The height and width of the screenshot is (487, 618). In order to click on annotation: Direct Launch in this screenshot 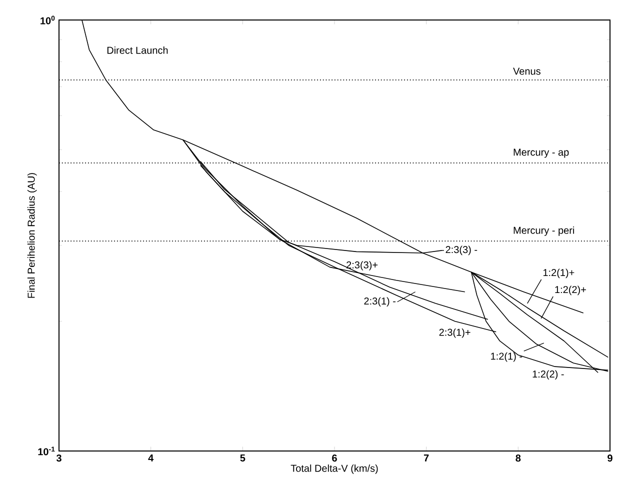, I will do `click(137, 50)`.